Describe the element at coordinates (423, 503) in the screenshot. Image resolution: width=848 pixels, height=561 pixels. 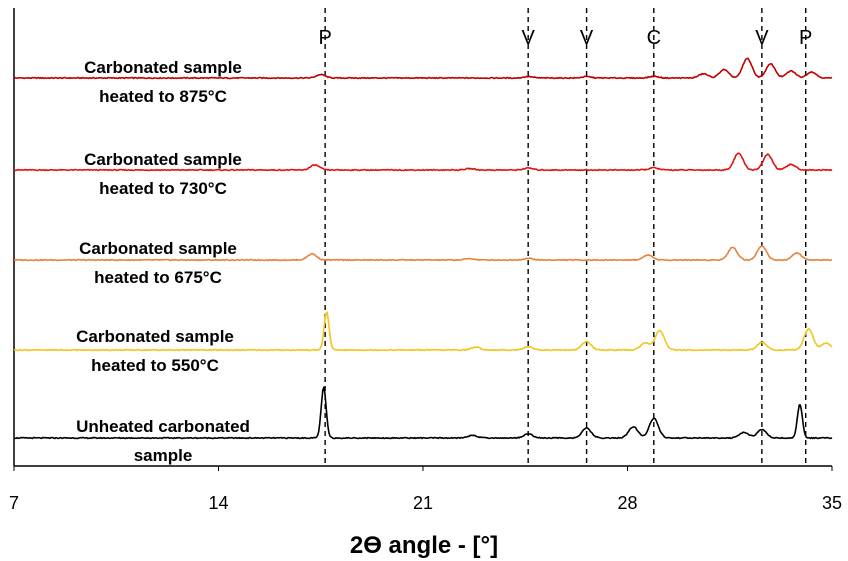
I see `x-tick-label: 21` at that location.